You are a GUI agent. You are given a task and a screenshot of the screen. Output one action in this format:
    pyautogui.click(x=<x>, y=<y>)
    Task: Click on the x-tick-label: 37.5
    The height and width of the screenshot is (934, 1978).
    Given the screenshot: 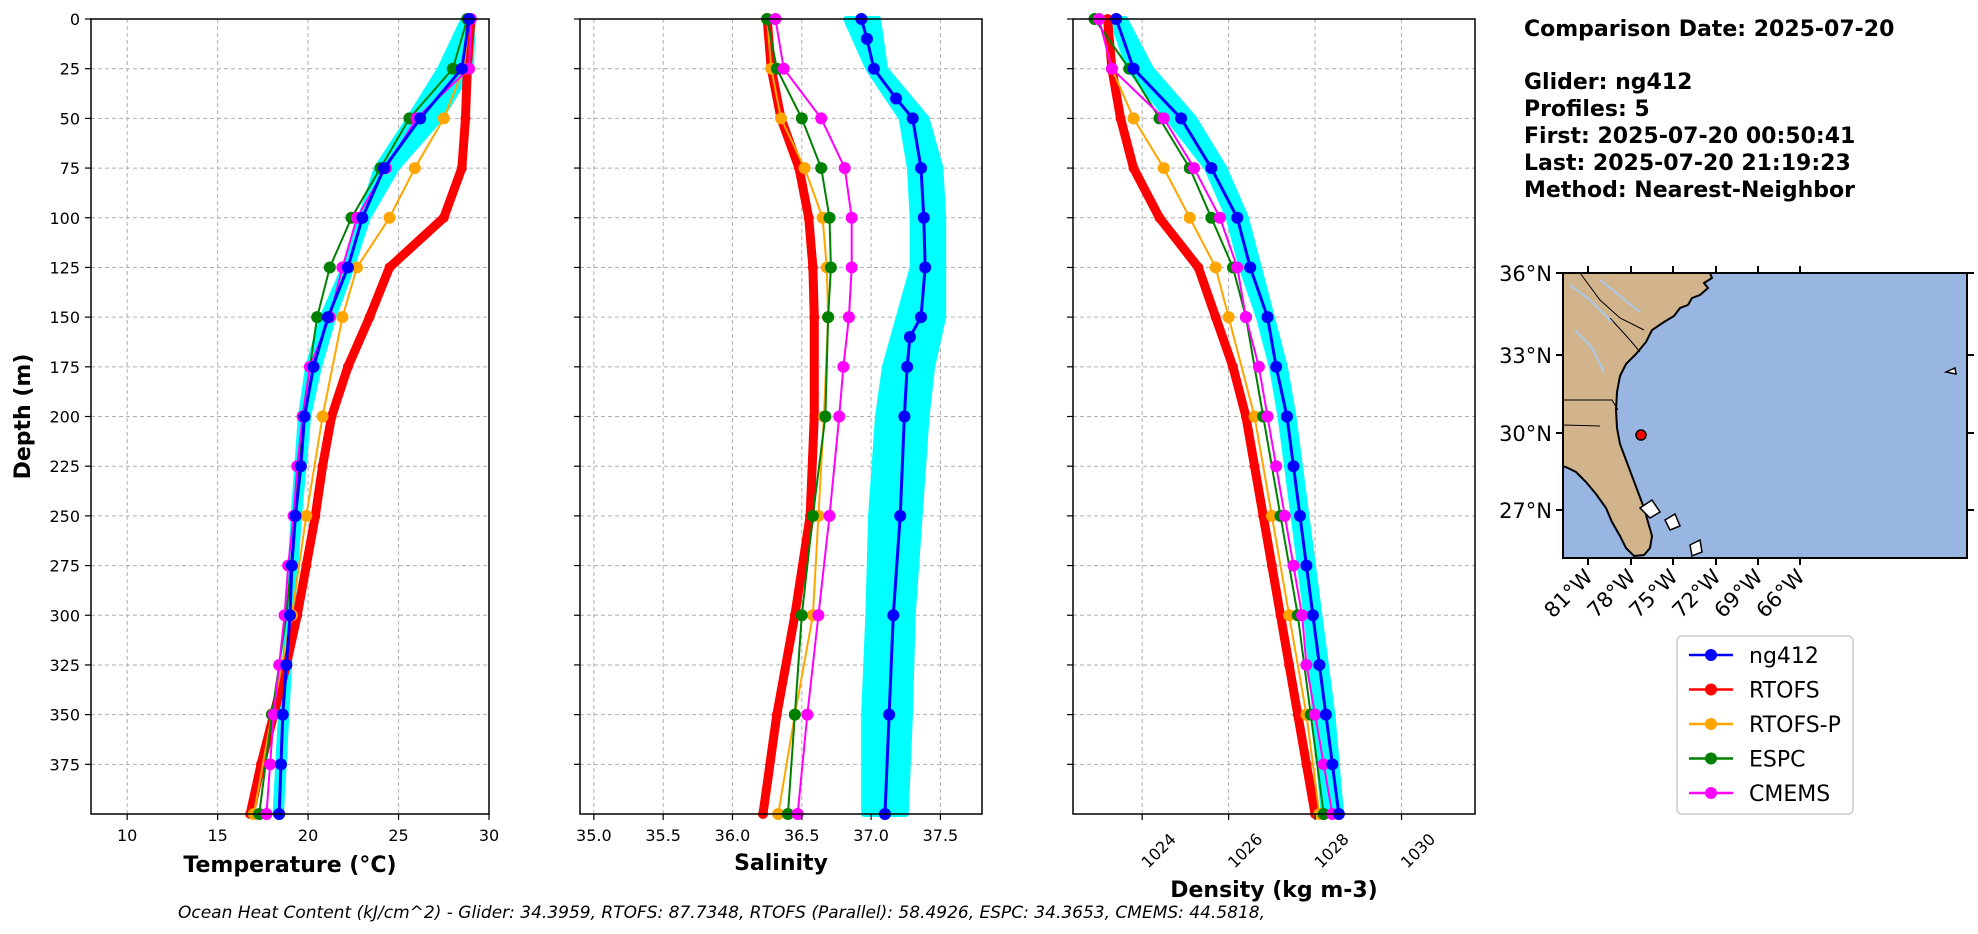 What is the action you would take?
    pyautogui.click(x=941, y=835)
    